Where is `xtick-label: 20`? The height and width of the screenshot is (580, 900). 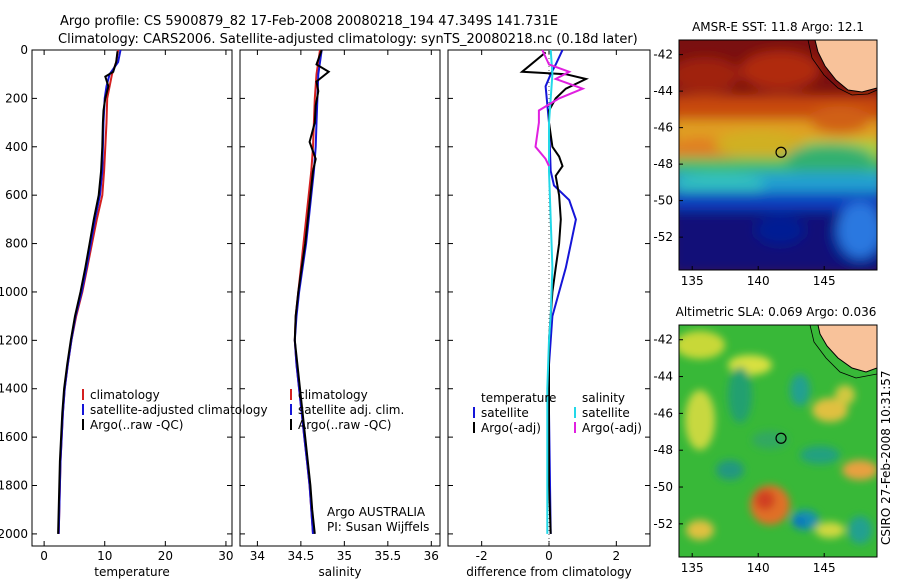 xtick-label: 20 is located at coordinates (165, 556).